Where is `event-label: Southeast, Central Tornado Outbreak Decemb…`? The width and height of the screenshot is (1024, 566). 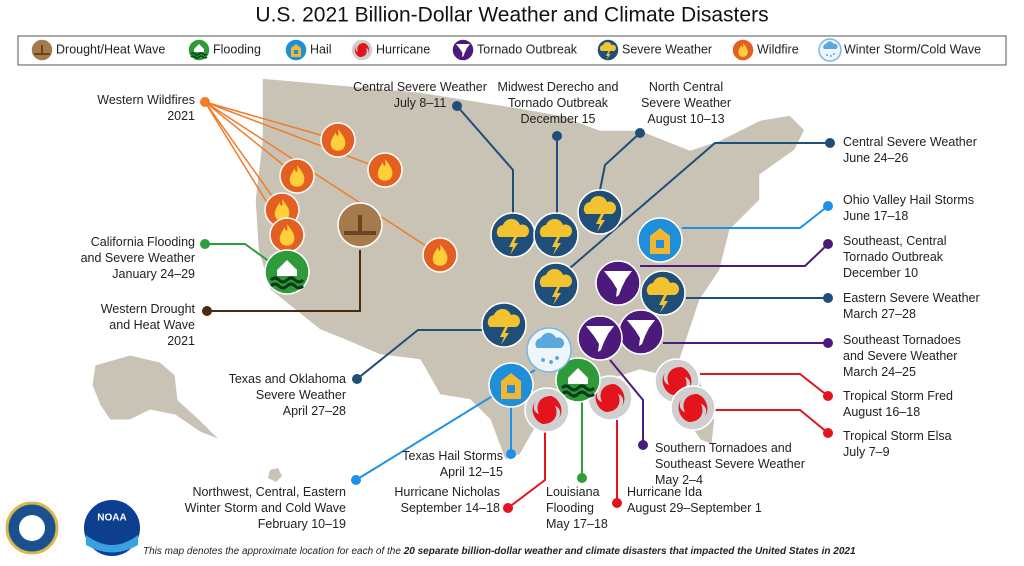 event-label: Southeast, Central Tornado Outbreak Decemb… is located at coordinates (895, 257).